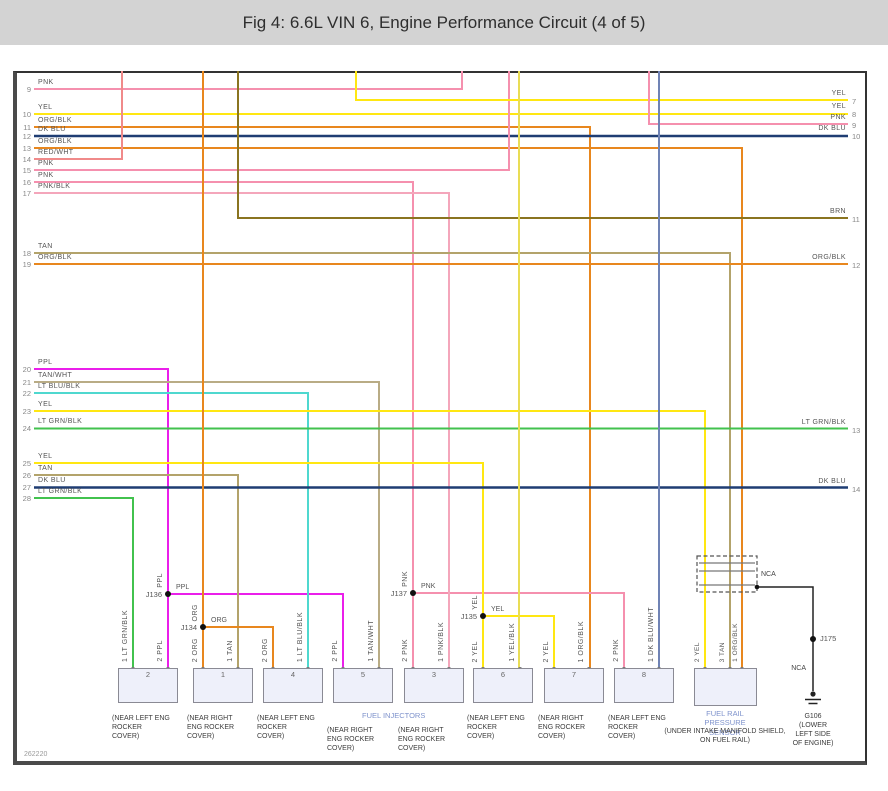 This screenshot has height=791, width=888. What do you see at coordinates (26, 411) in the screenshot?
I see `left-pin-number: 23` at bounding box center [26, 411].